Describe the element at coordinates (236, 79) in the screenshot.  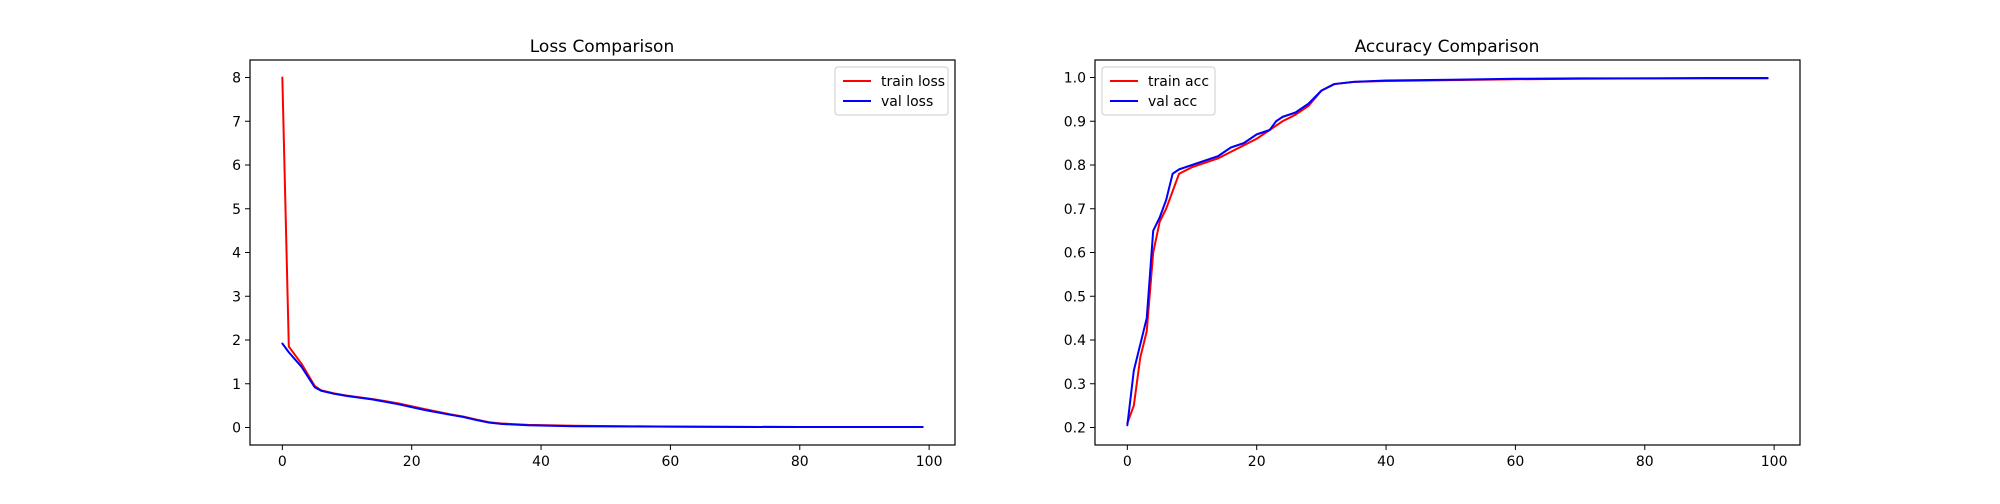
I see `loss-y-tick-label: 8` at that location.